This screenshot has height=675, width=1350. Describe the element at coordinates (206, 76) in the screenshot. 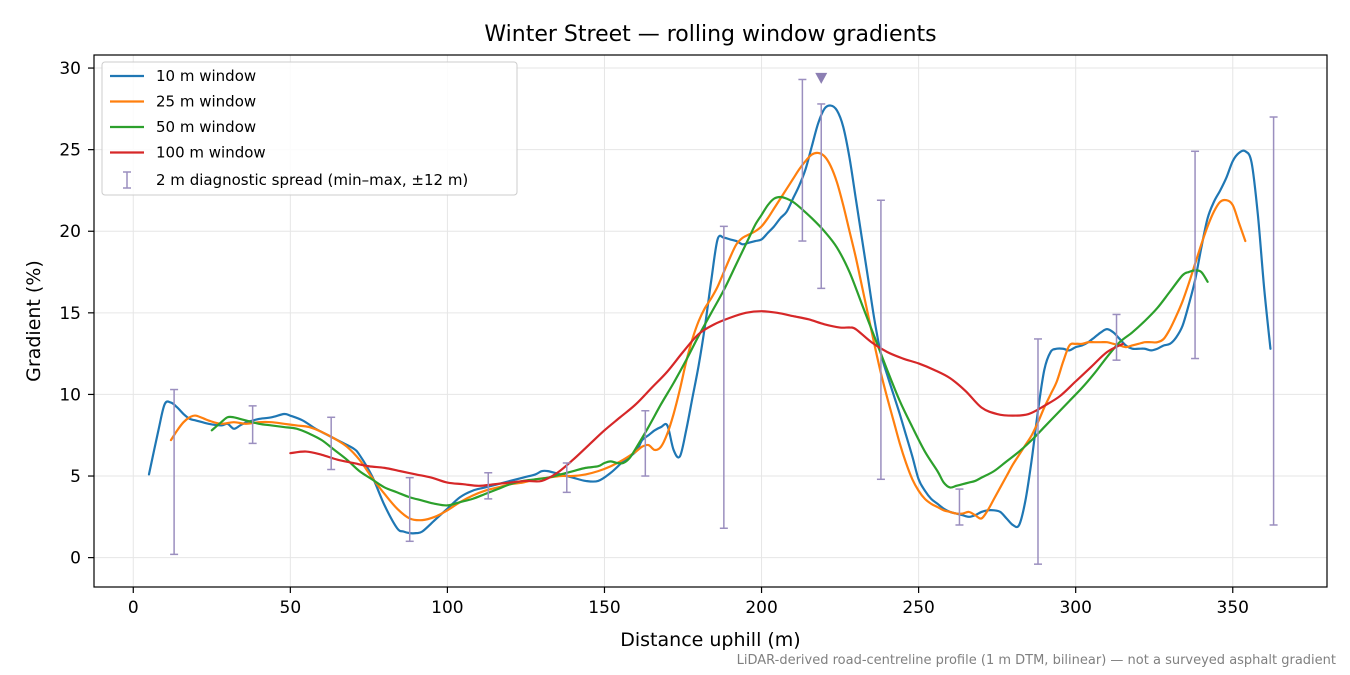

I see `legend-label: 10 m window` at that location.